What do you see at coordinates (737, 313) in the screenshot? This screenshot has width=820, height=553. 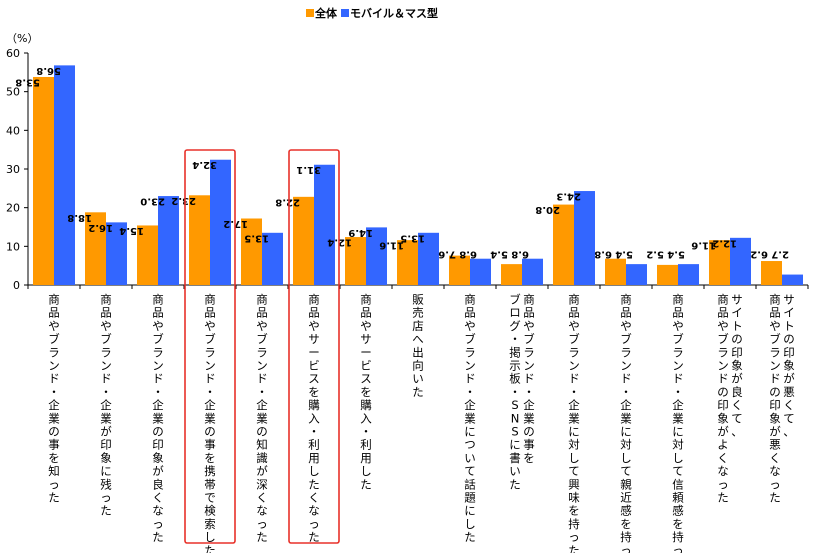 I see `x-category-label-char: イ` at bounding box center [737, 313].